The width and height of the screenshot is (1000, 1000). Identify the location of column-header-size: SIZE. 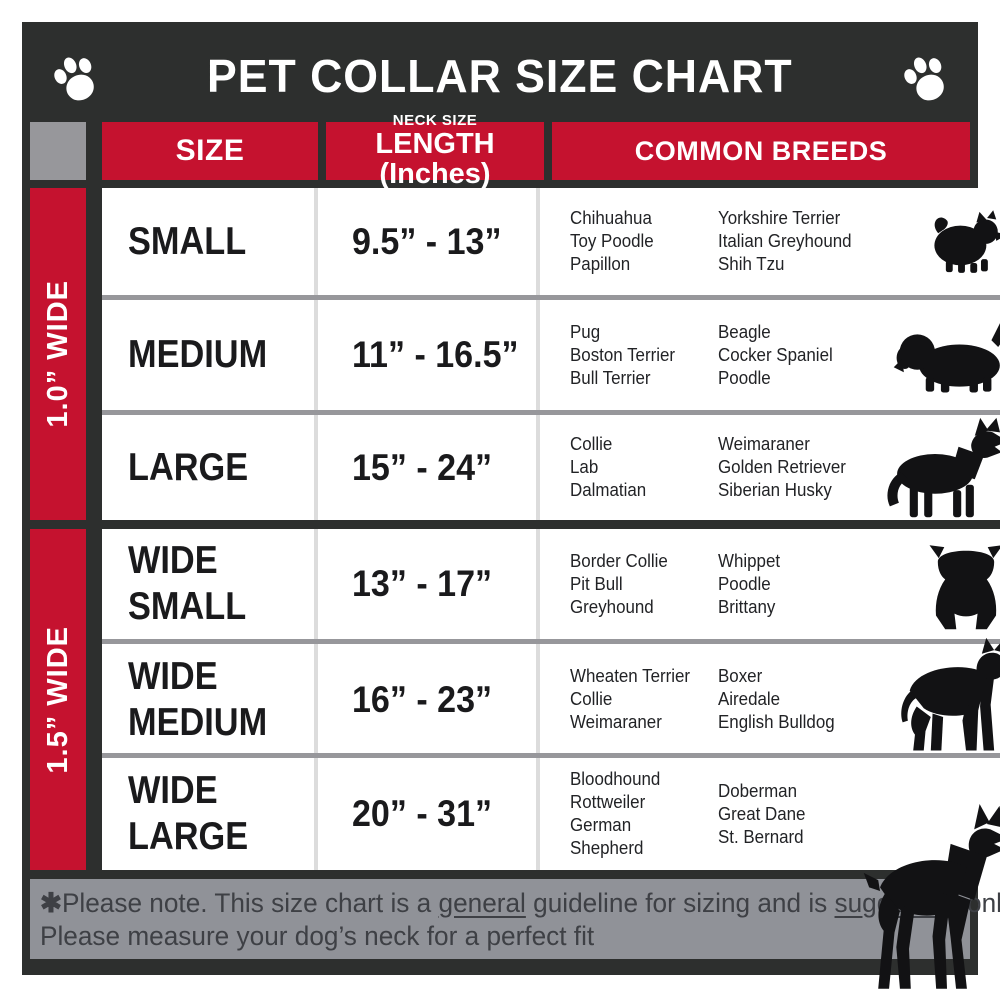
(210, 151).